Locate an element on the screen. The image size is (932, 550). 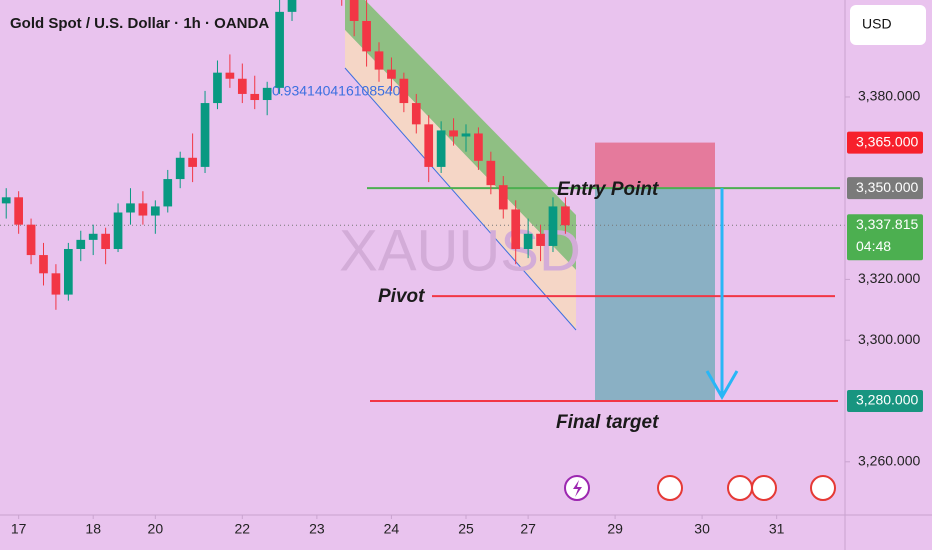
fib-label: 0.9341404161085407 is located at coordinates (340, 91).